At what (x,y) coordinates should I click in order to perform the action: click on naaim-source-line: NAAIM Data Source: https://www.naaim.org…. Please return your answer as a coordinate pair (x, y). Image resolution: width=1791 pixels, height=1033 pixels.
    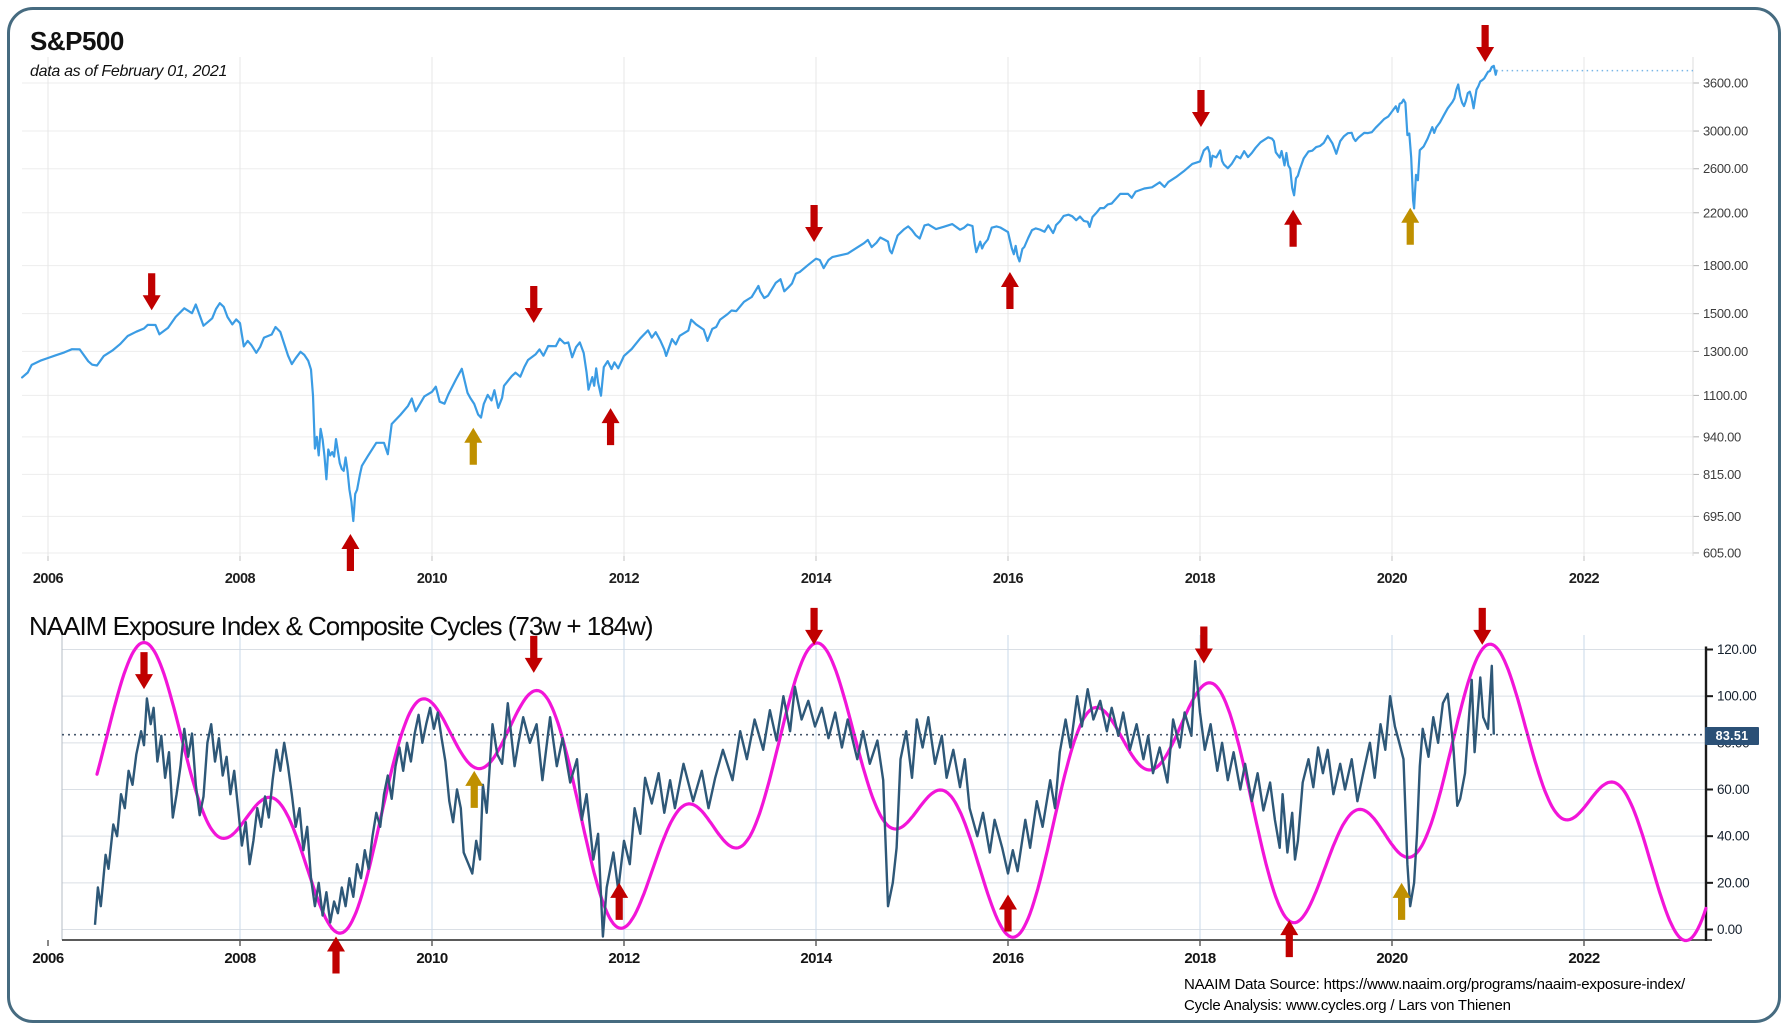
    Looking at the image, I should click on (1435, 984).